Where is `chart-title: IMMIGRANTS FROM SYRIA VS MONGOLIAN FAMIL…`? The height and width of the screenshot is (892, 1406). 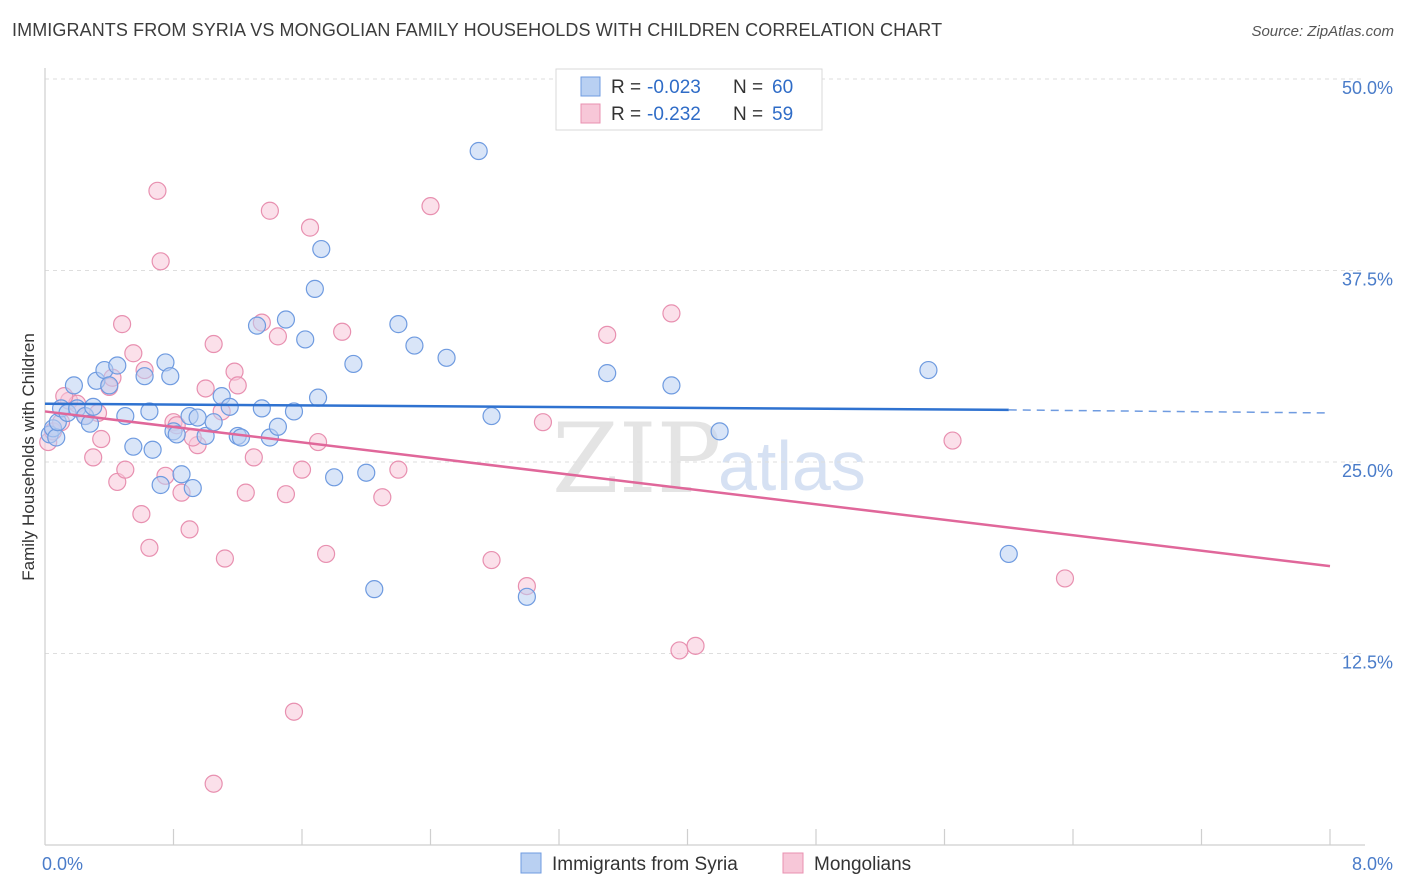
chart-title: IMMIGRANTS FROM SYRIA VS MONGOLIAN FAMIL… is located at coordinates (477, 30).